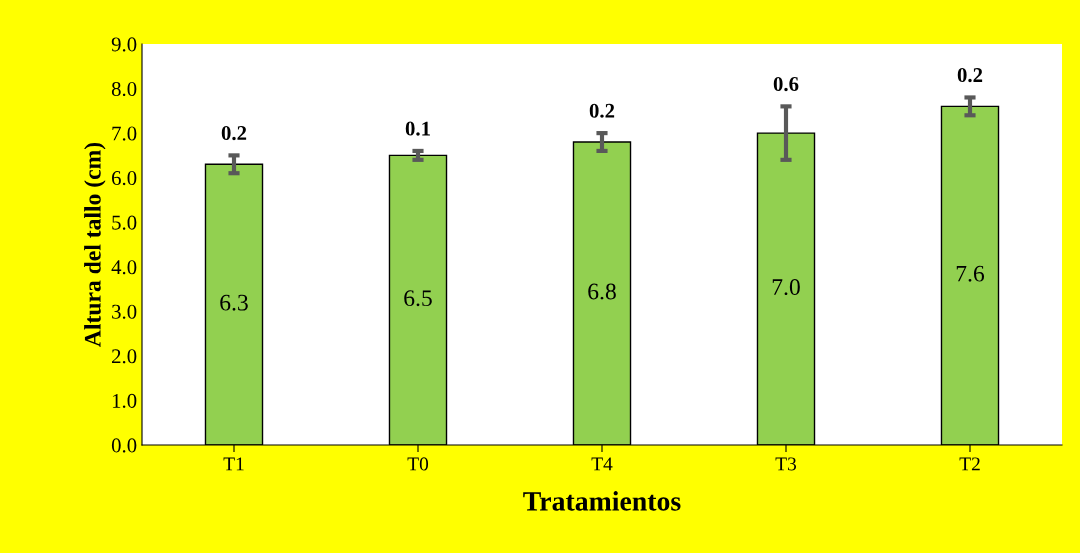 This screenshot has width=1080, height=553. Describe the element at coordinates (418, 298) in the screenshot. I see `data-label: 6.5` at that location.